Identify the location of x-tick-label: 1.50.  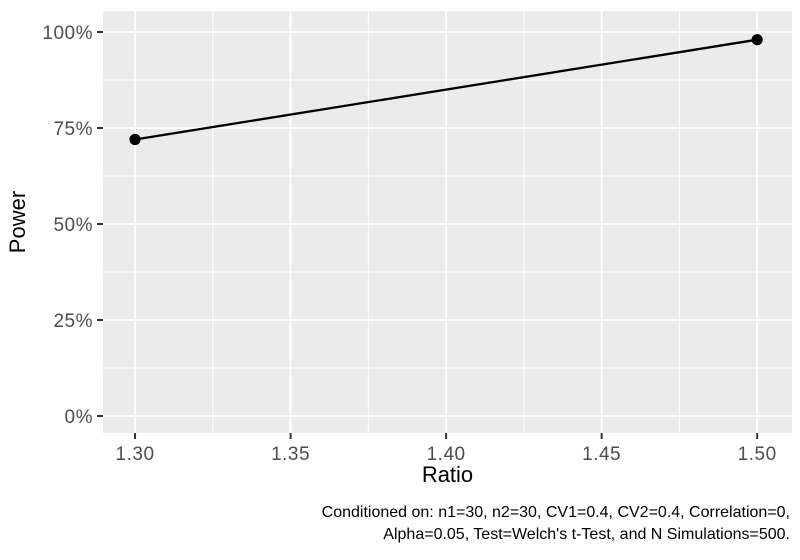
(757, 454).